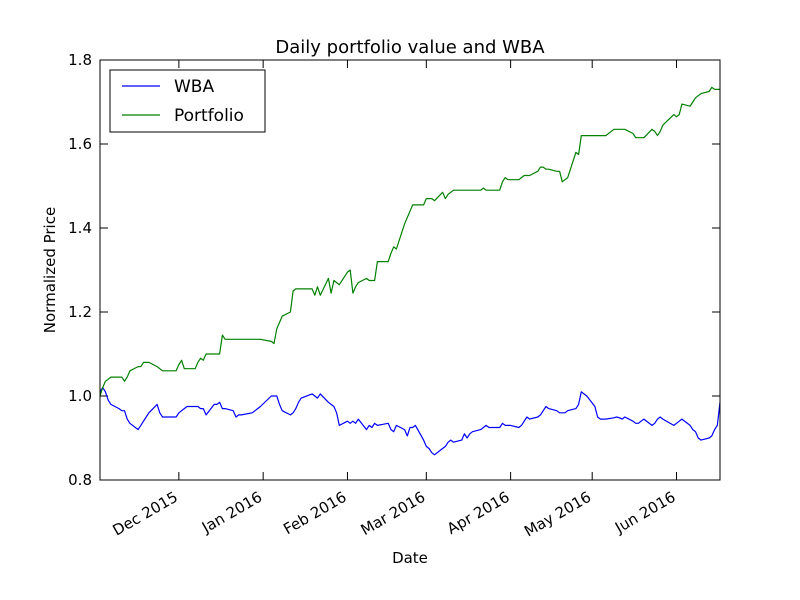 The width and height of the screenshot is (800, 600). Describe the element at coordinates (209, 116) in the screenshot. I see `legend-label-portfolio: Portfolio` at that location.